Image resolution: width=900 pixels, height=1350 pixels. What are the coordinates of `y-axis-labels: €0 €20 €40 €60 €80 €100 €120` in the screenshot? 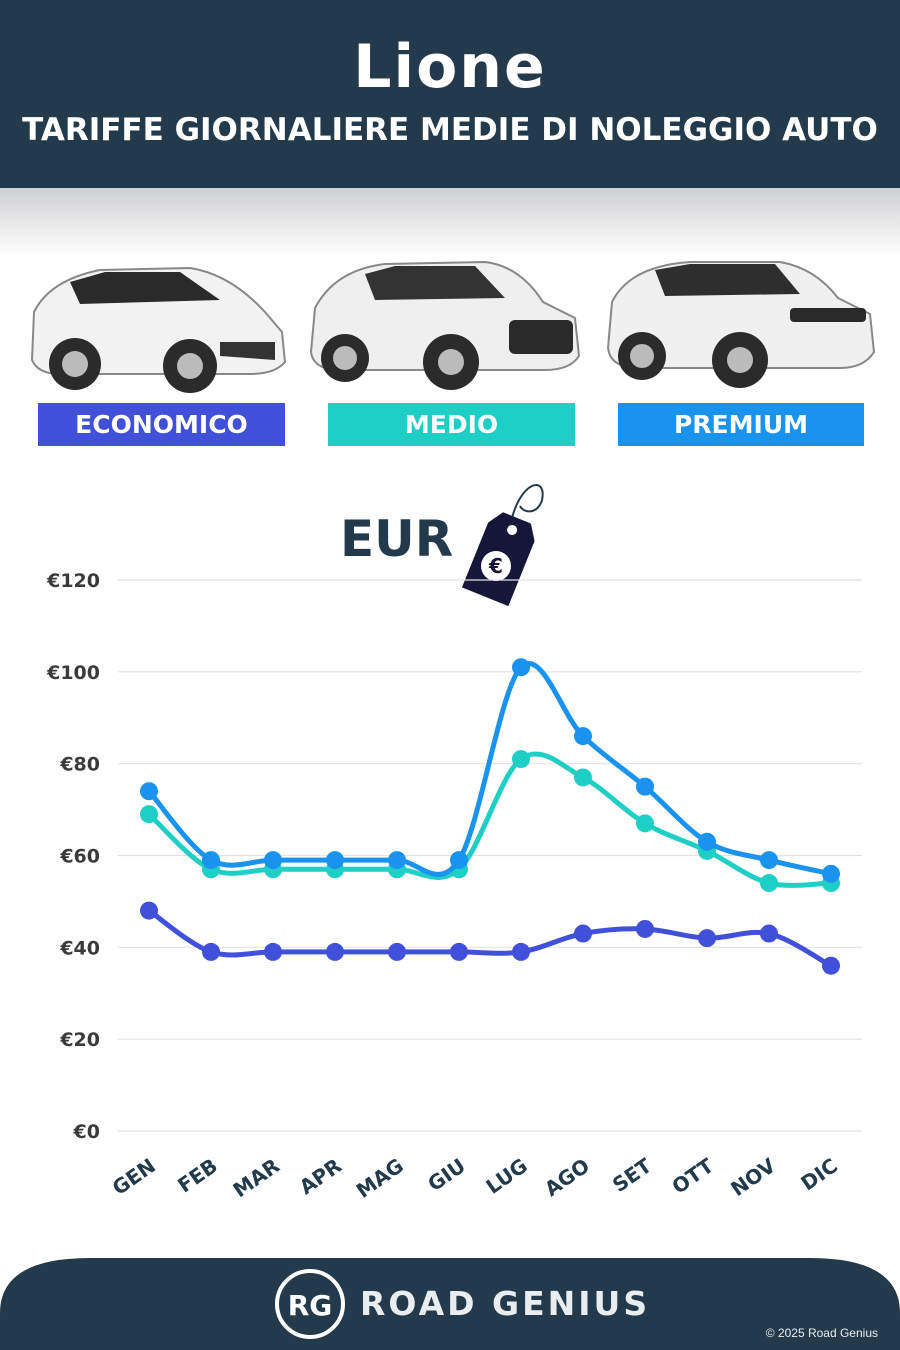 It's located at (73, 856).